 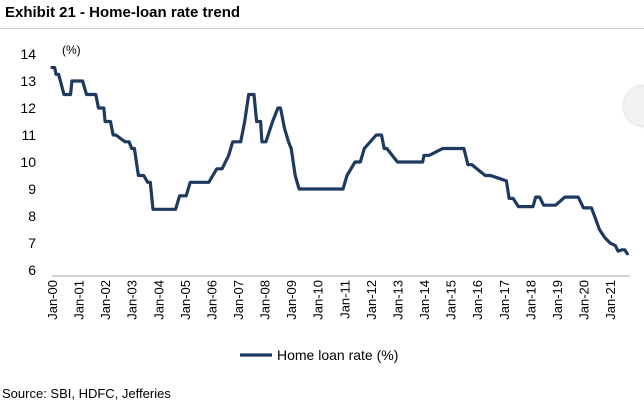 I want to click on x-tick-label: Jan-00, so click(x=52, y=300).